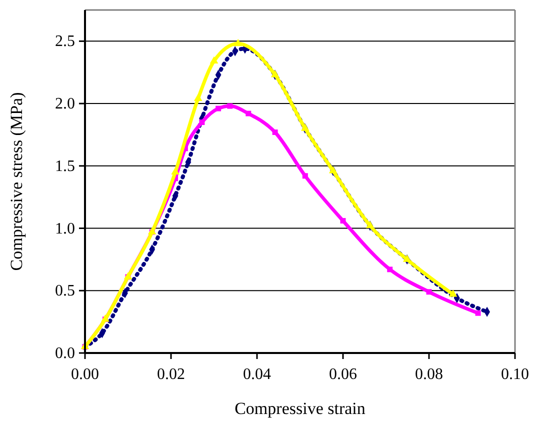  Describe the element at coordinates (515, 374) in the screenshot. I see `x-tick-label: 0.10` at that location.